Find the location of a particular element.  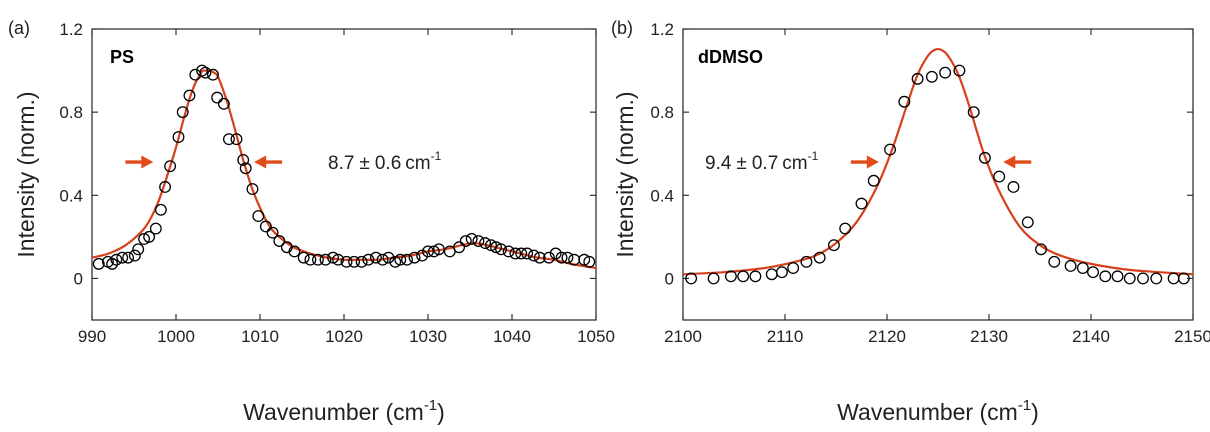

x-axis-title-close: ) is located at coordinates (441, 412).